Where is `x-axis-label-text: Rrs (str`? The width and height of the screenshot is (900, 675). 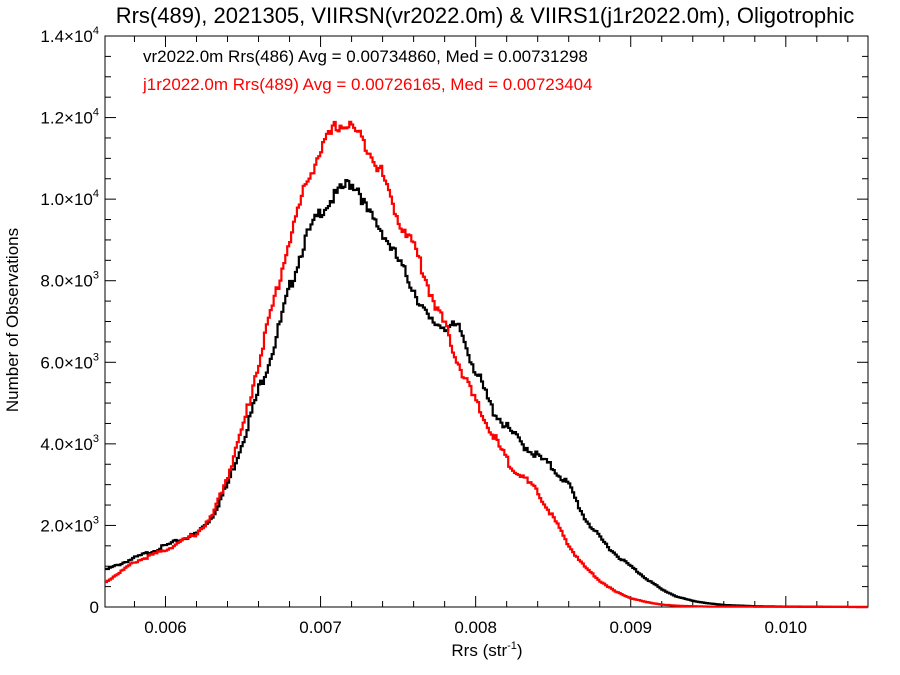
x-axis-label-text: Rrs (str is located at coordinates (479, 650).